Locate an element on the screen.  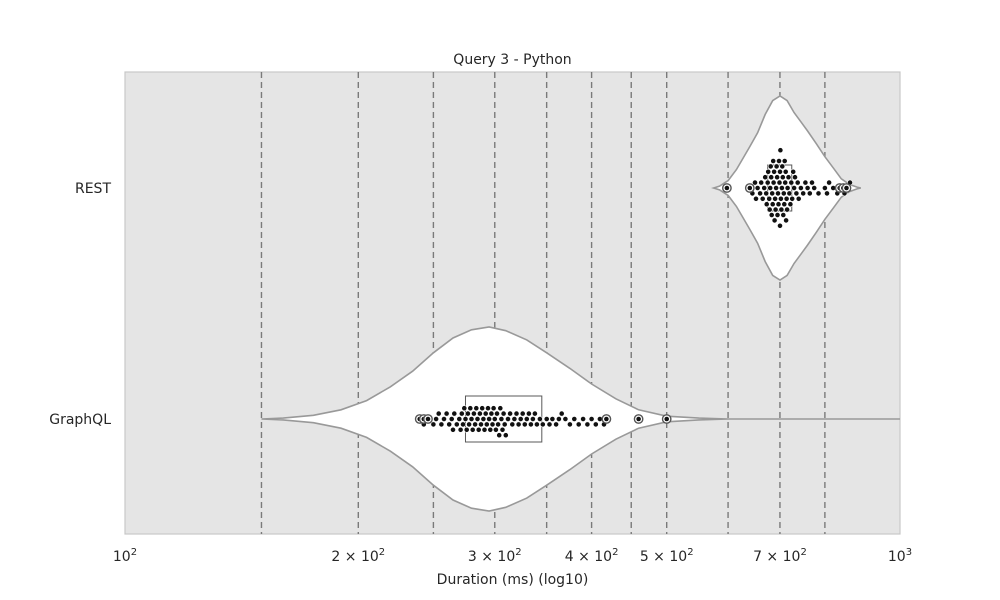
x-tick-label: 103 is located at coordinates (900, 556).